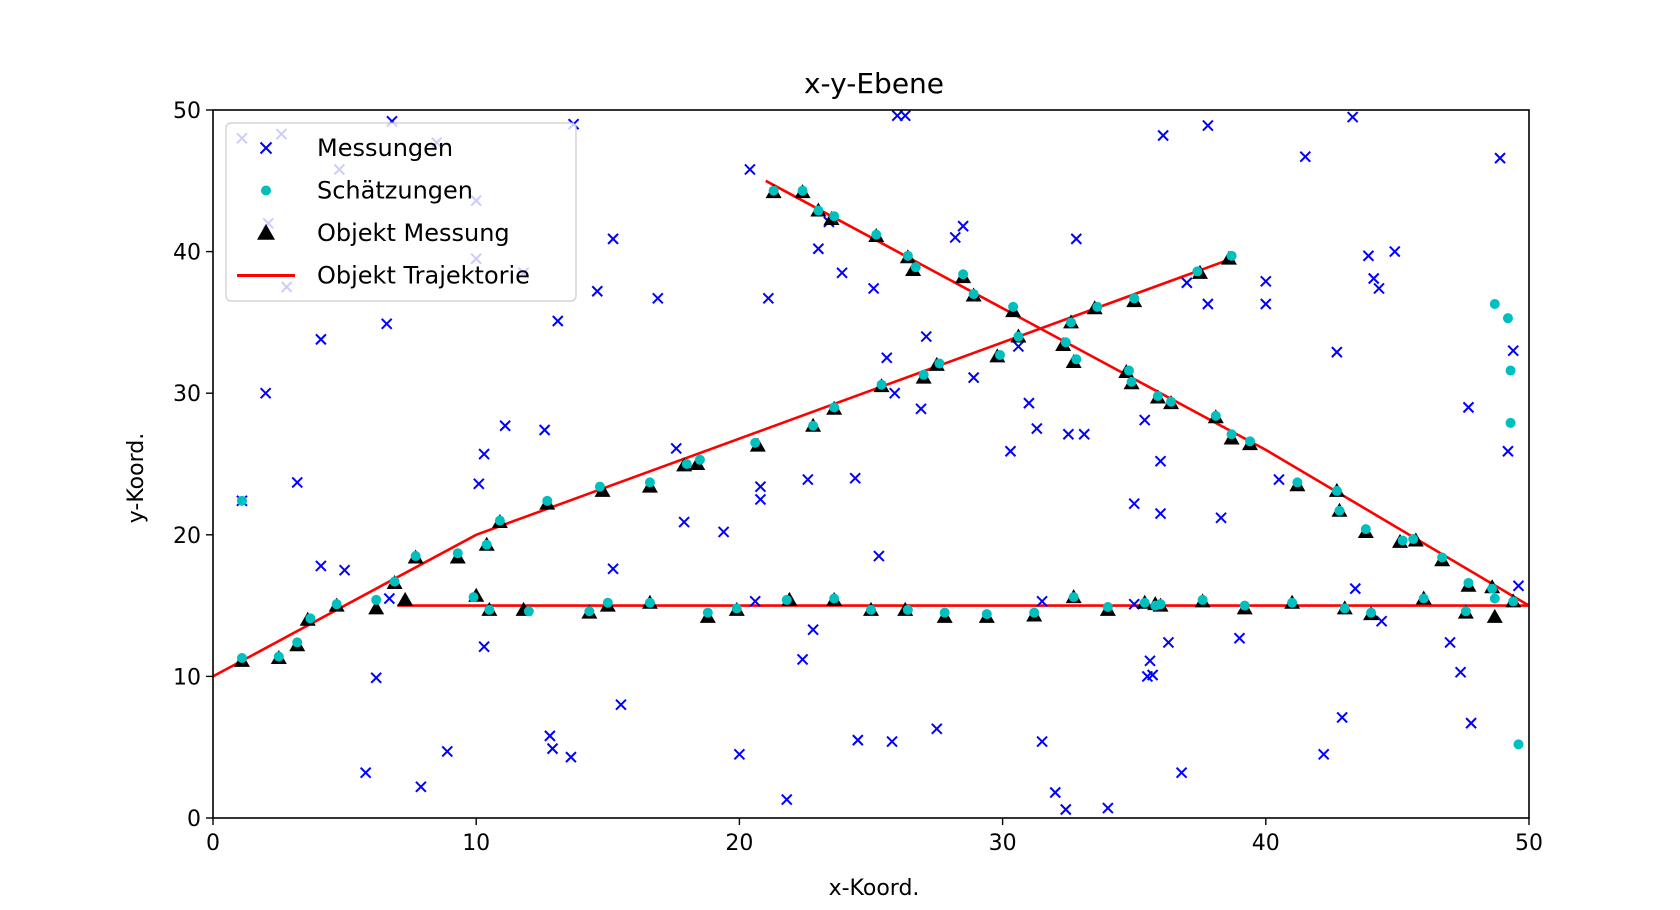 The width and height of the screenshot is (1680, 910). What do you see at coordinates (413, 233) in the screenshot?
I see `legend-label: Objekt Messung` at bounding box center [413, 233].